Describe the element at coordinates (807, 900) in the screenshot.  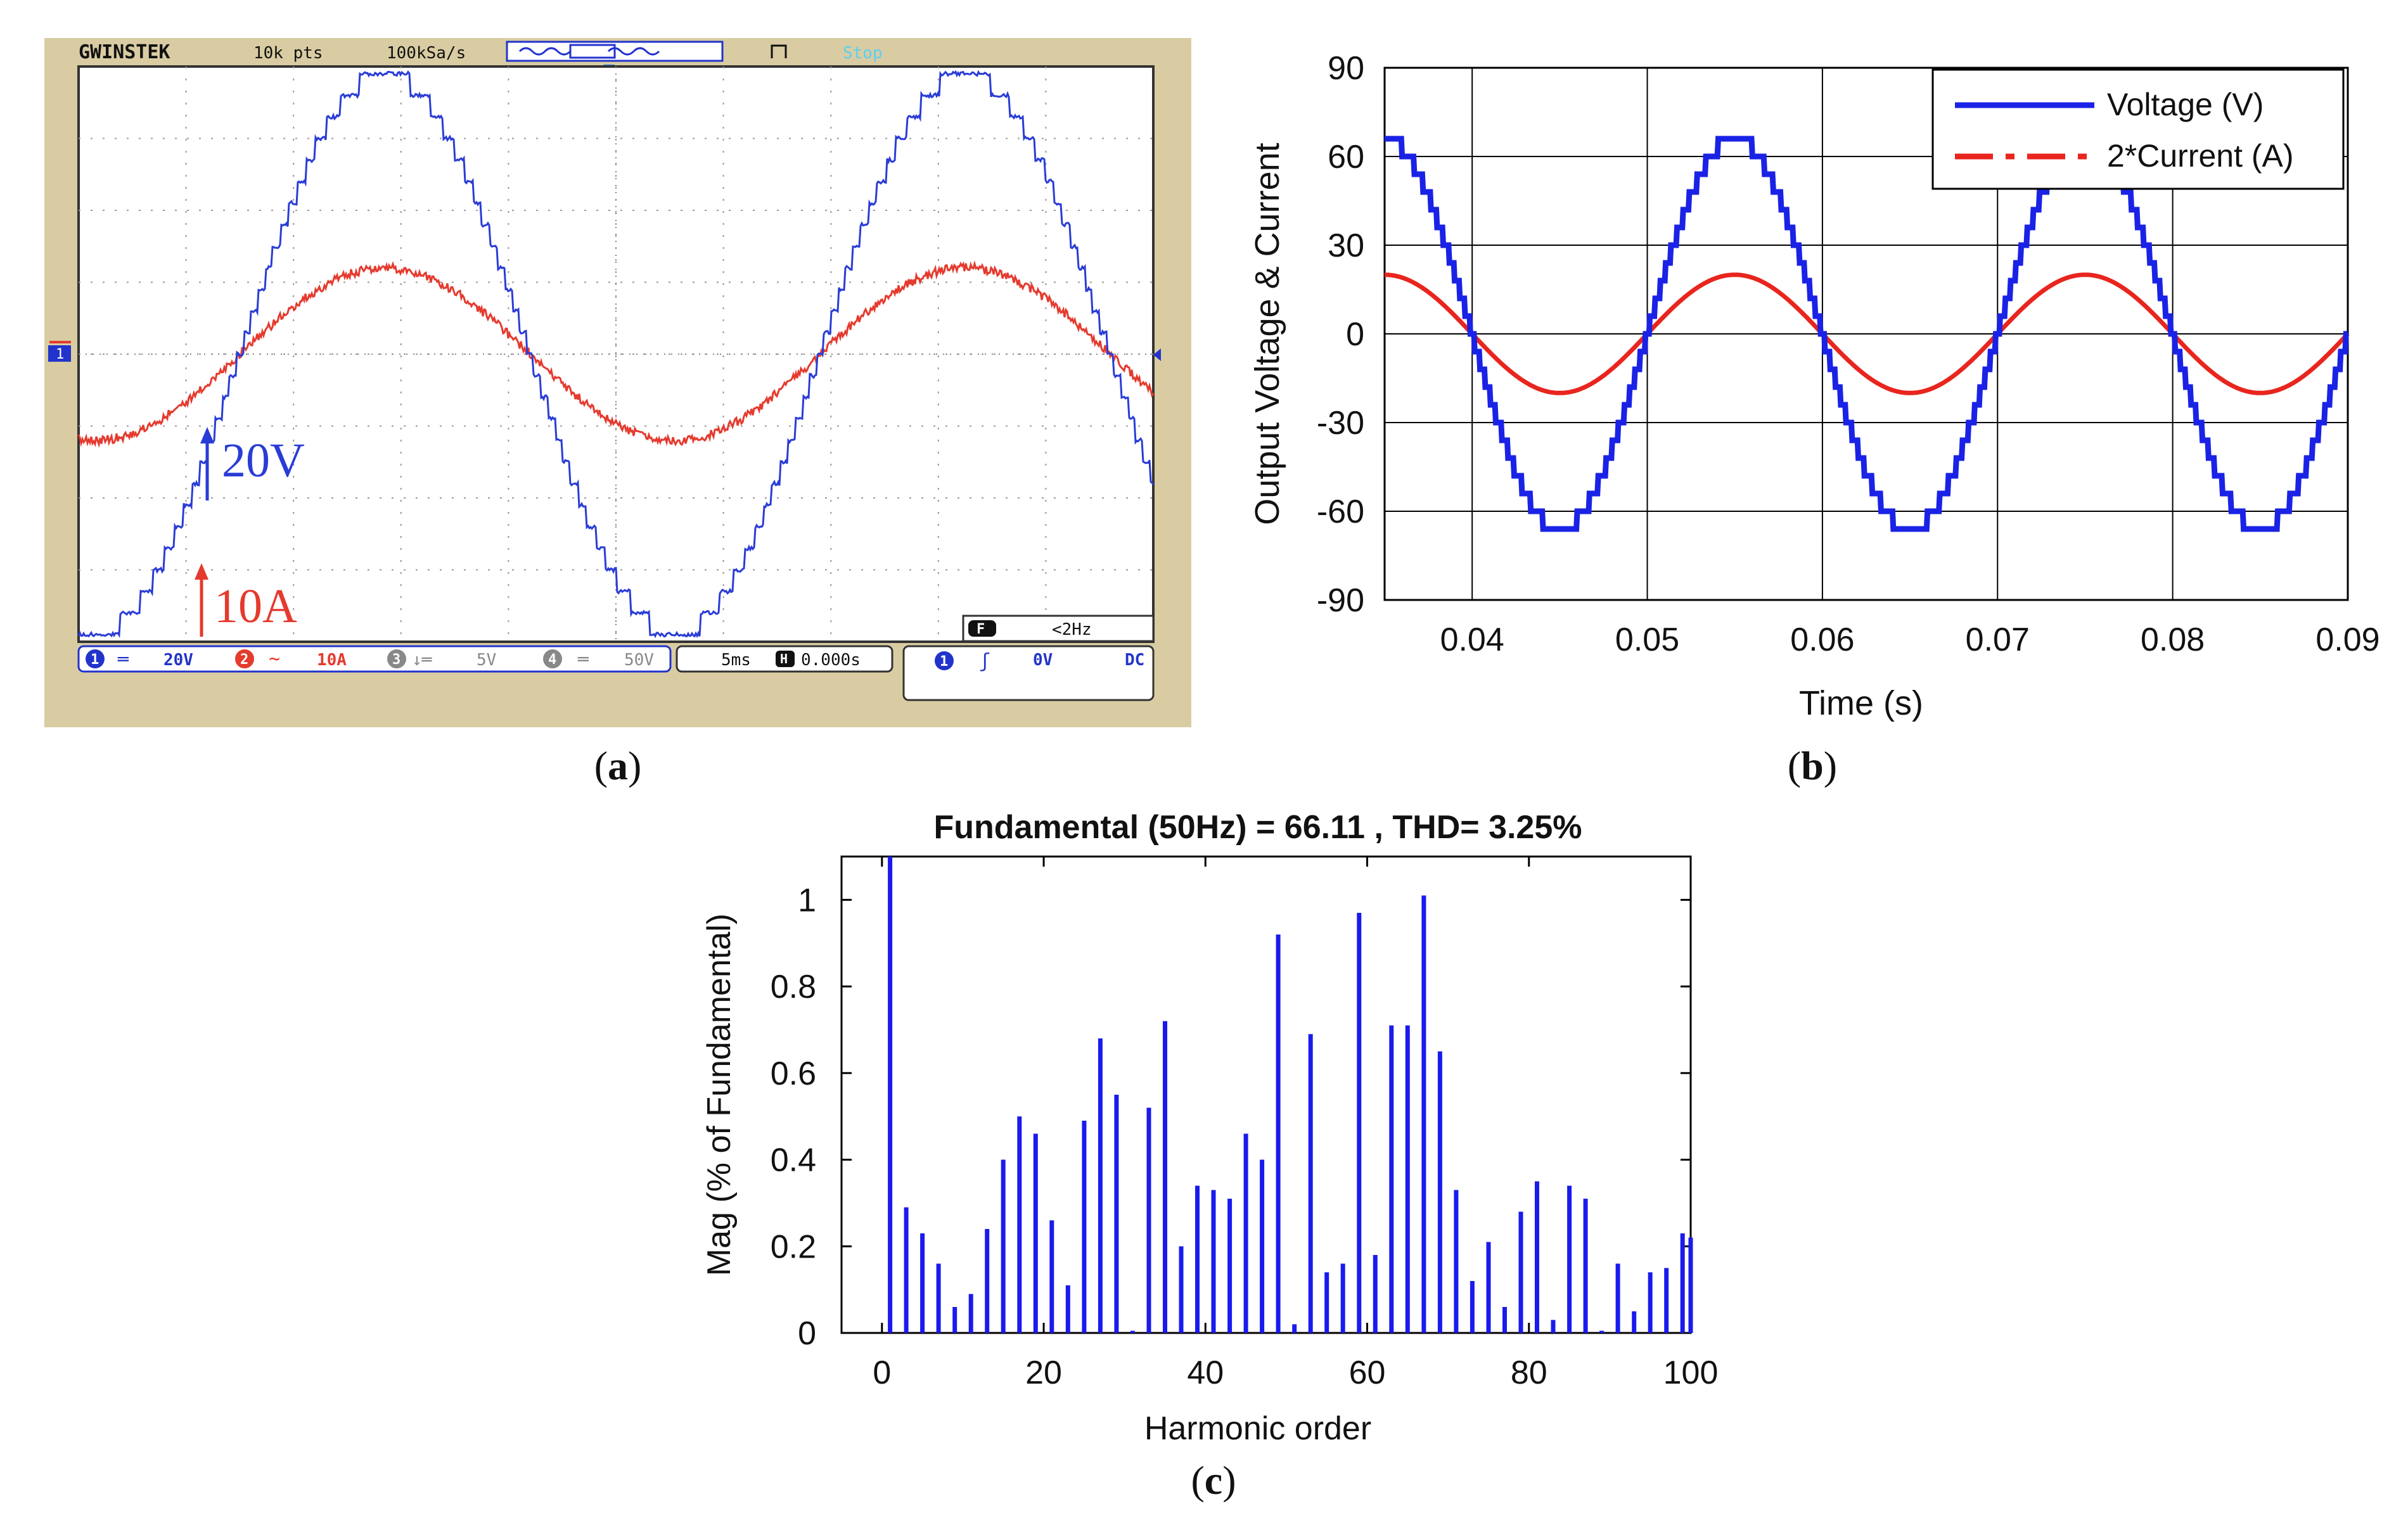
I see `plot-c-ytick-label: 1` at that location.